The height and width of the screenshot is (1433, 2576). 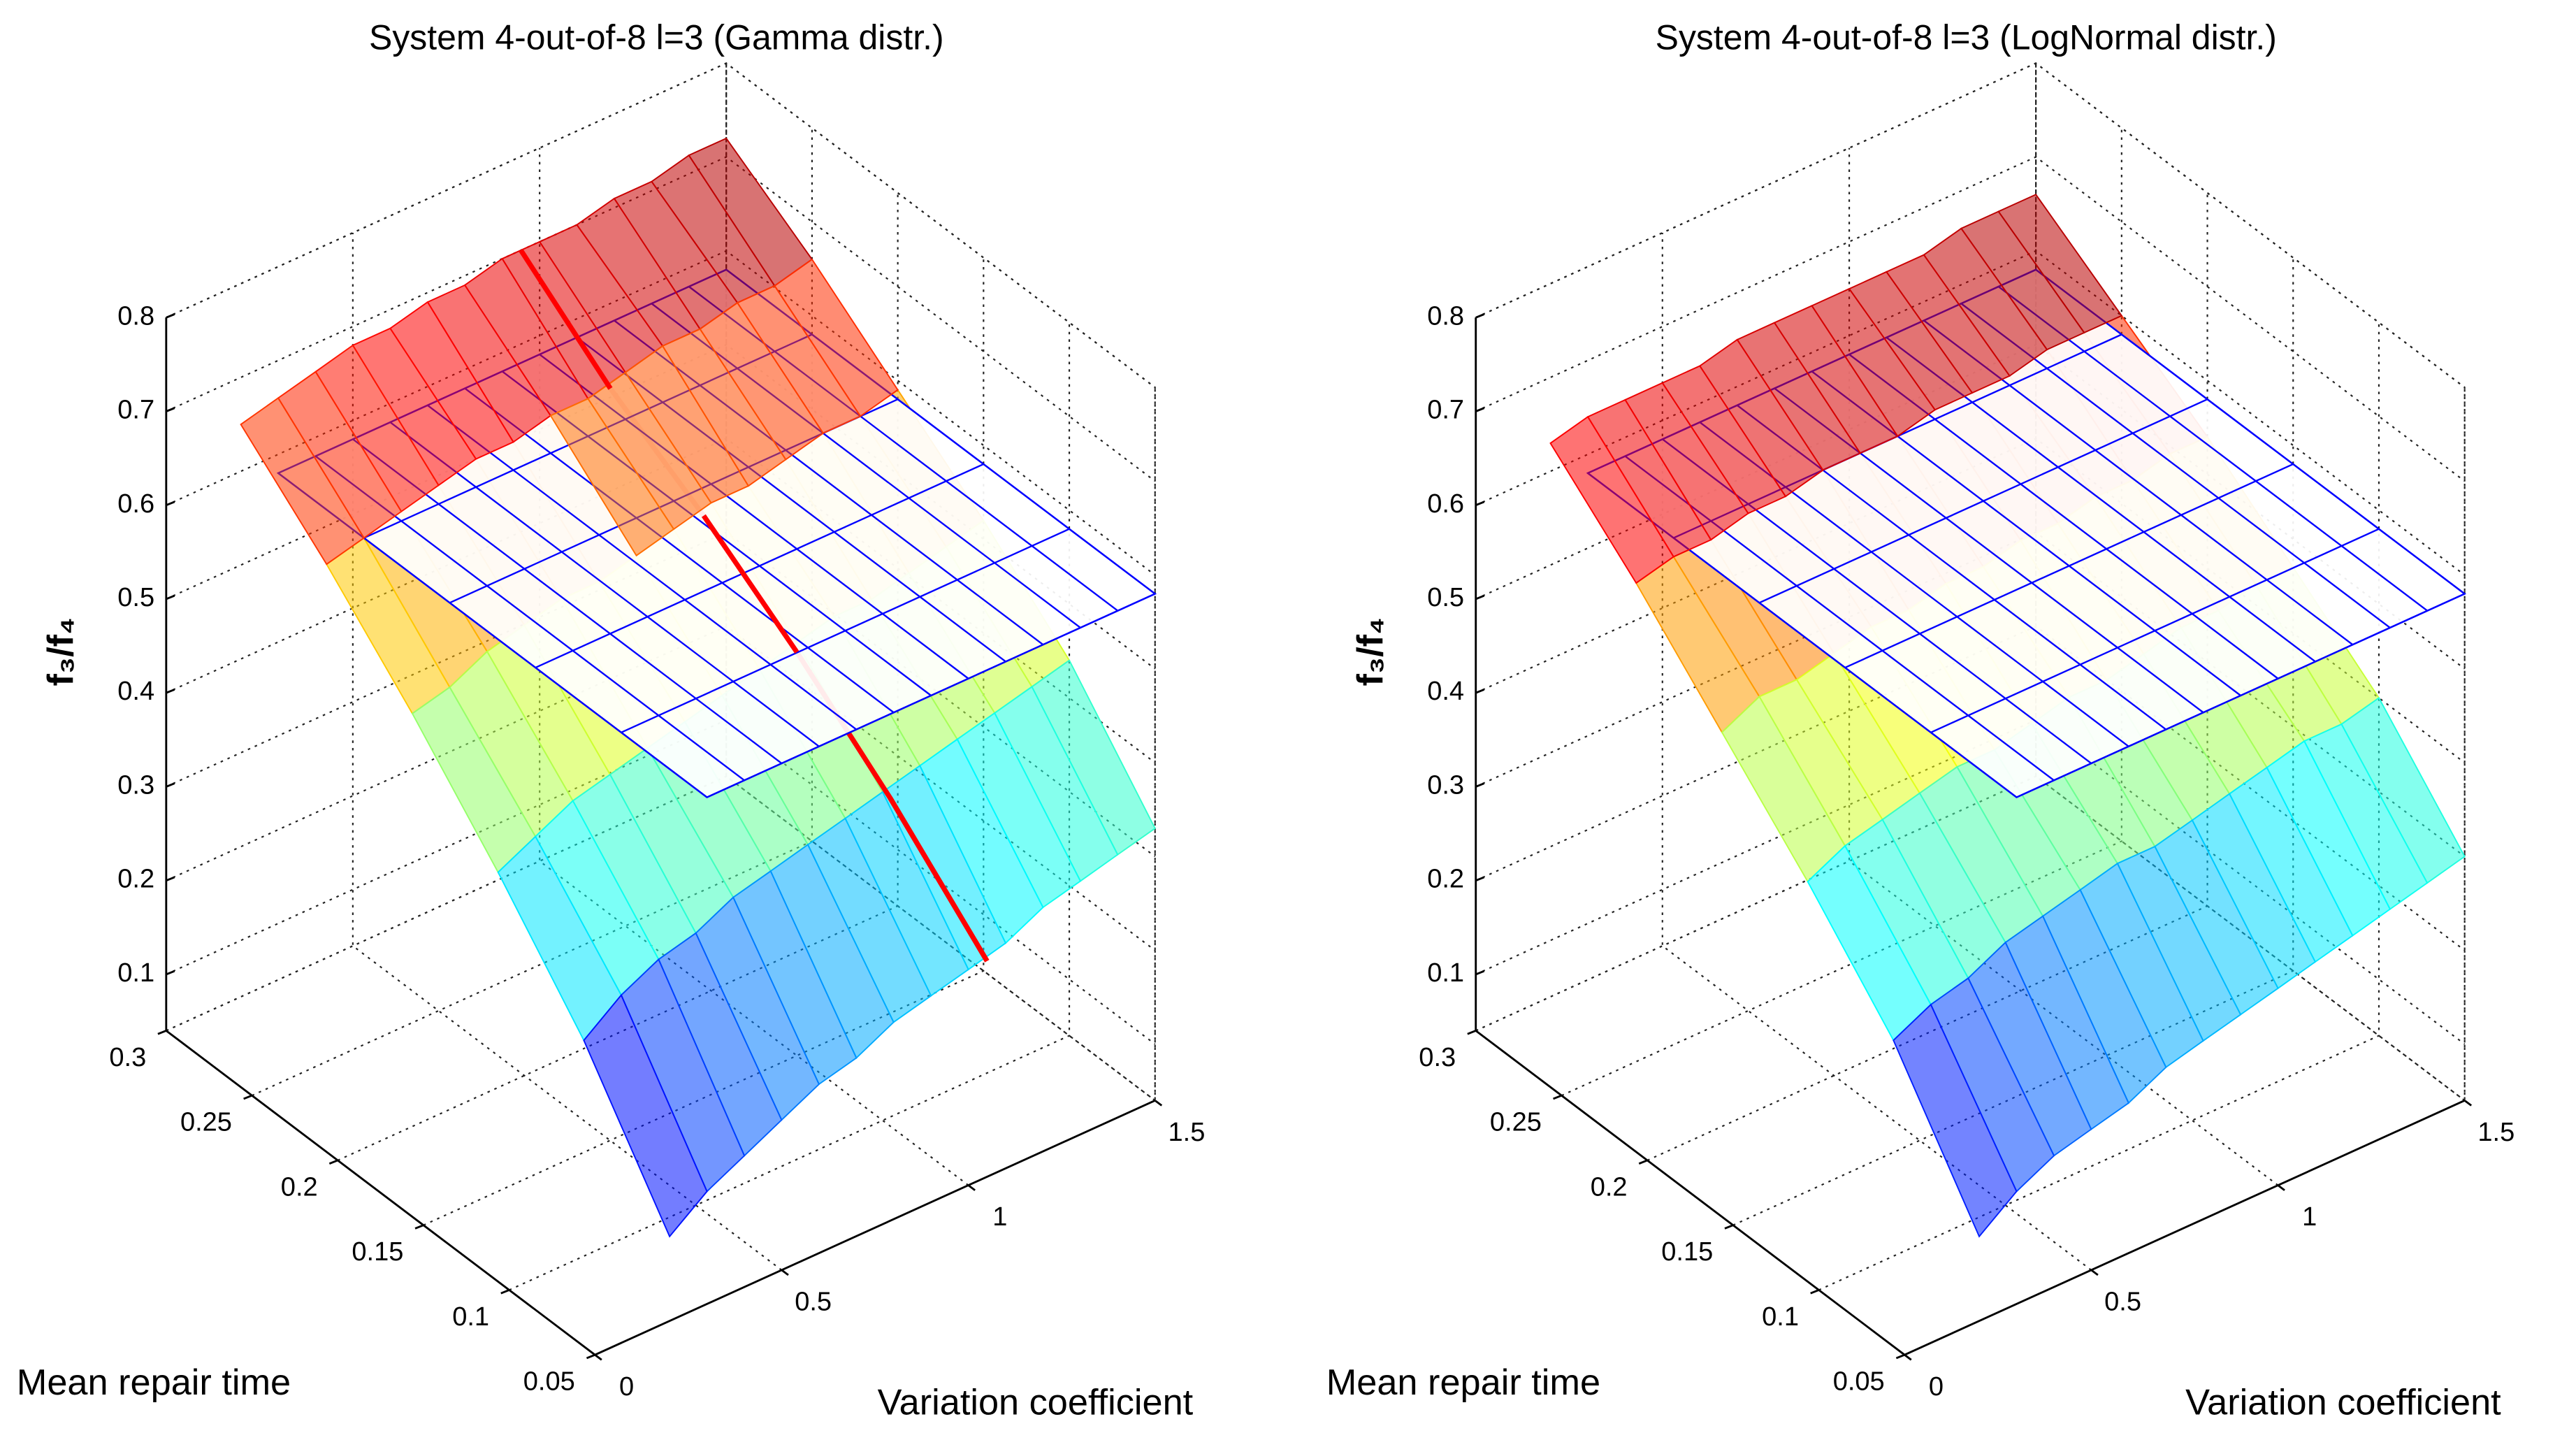 I want to click on x-tick-label: 1.5, so click(x=2496, y=1132).